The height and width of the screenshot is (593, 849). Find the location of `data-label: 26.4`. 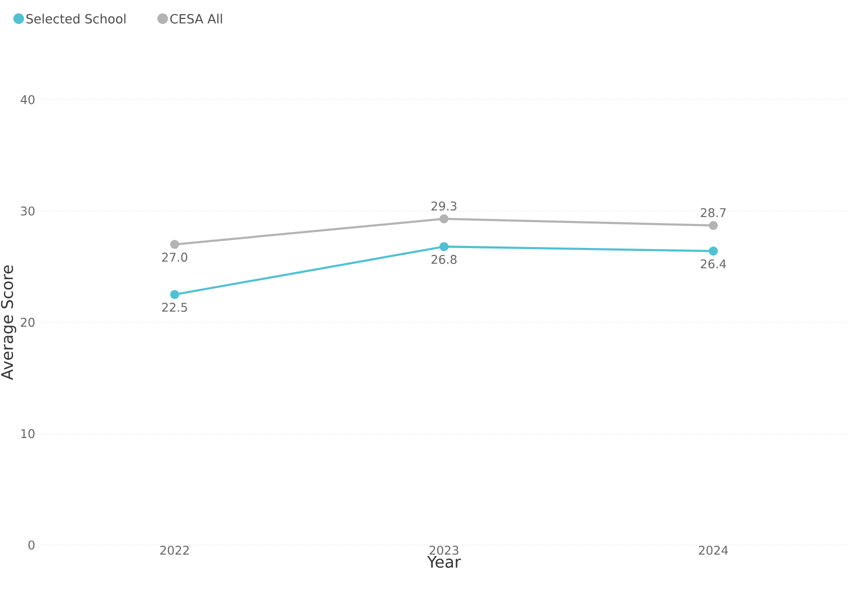

data-label: 26.4 is located at coordinates (713, 263).